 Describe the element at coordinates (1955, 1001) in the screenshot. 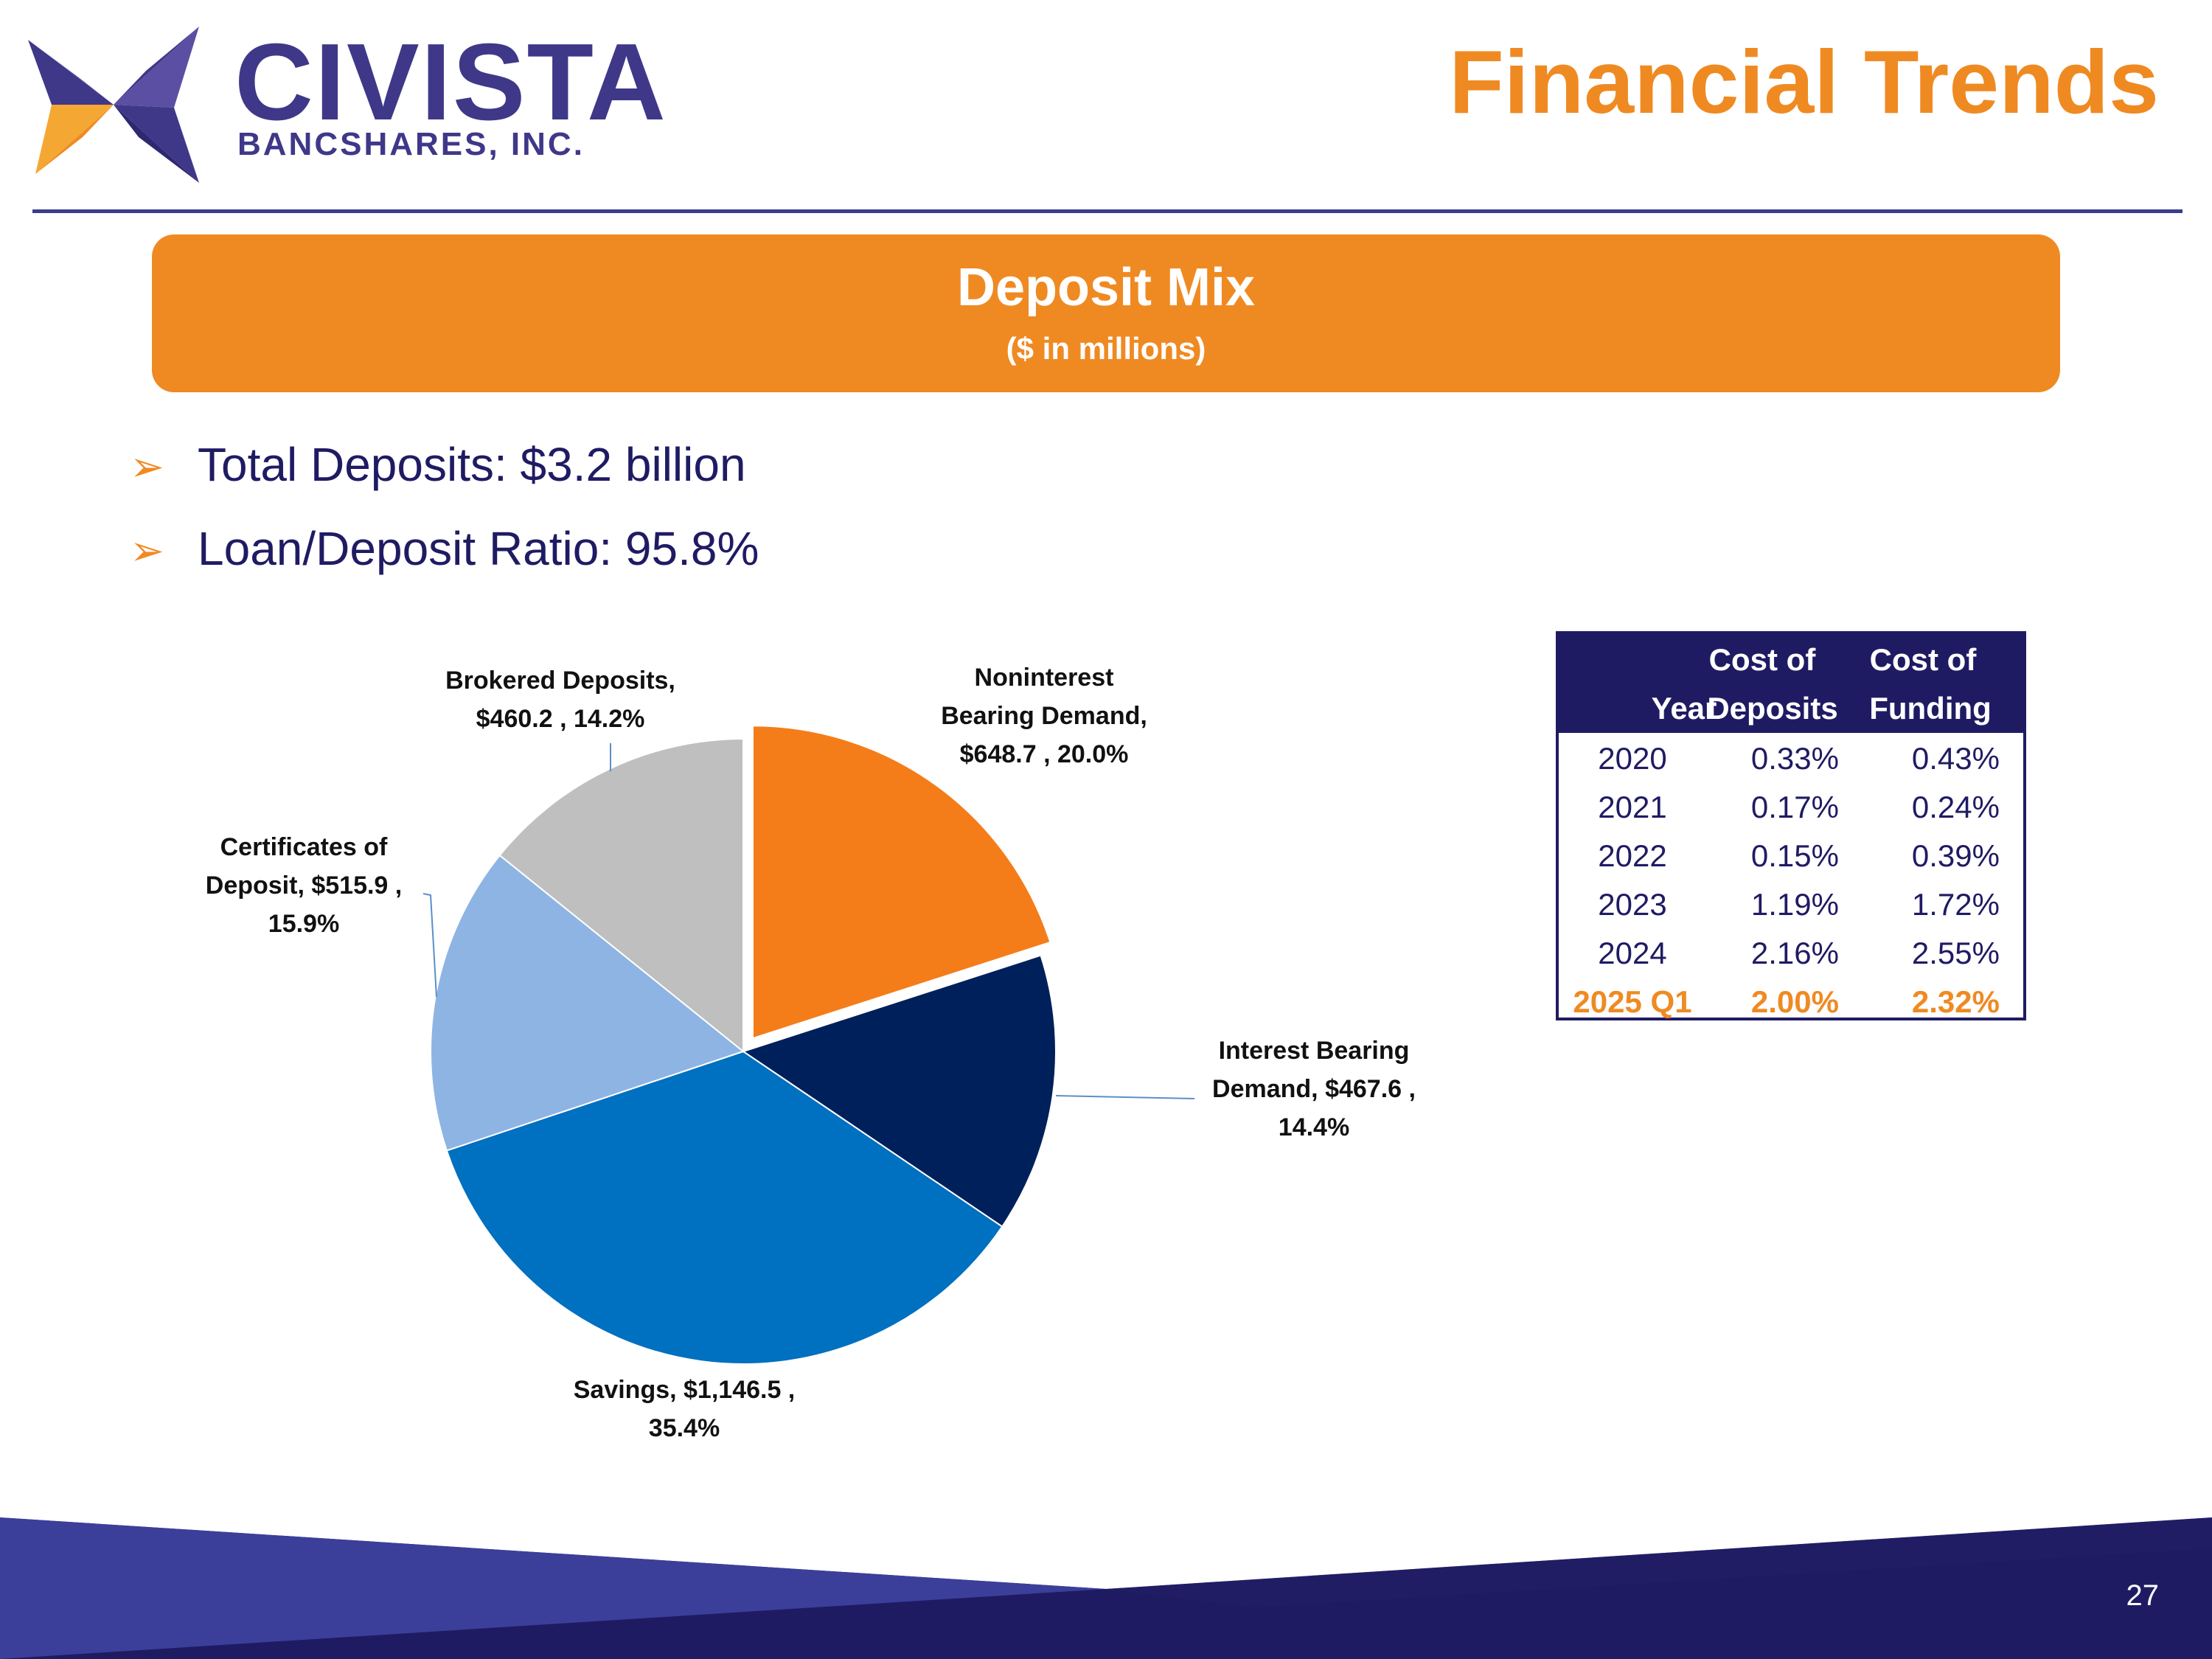

I see `cell-cost-of-funding: 2.32%` at that location.